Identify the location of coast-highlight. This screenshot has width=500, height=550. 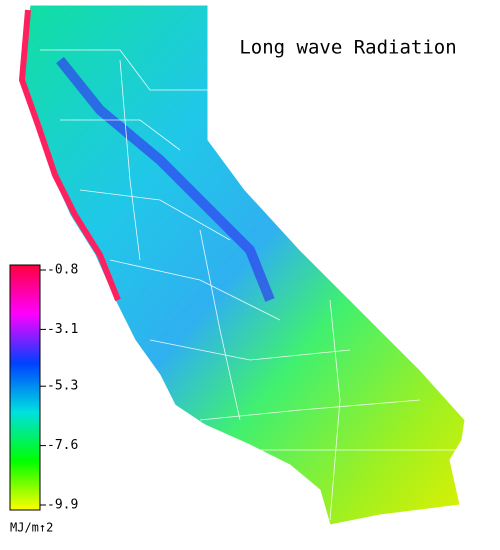
(69, 155).